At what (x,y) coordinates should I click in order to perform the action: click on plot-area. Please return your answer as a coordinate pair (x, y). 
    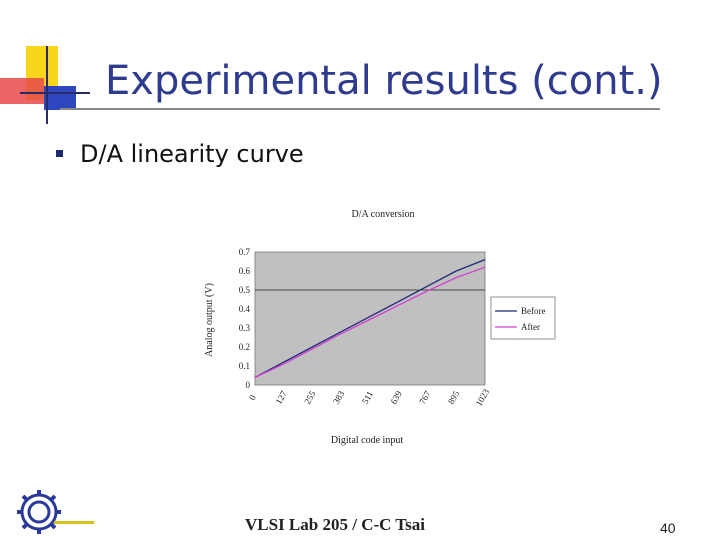
    Looking at the image, I should click on (370, 318).